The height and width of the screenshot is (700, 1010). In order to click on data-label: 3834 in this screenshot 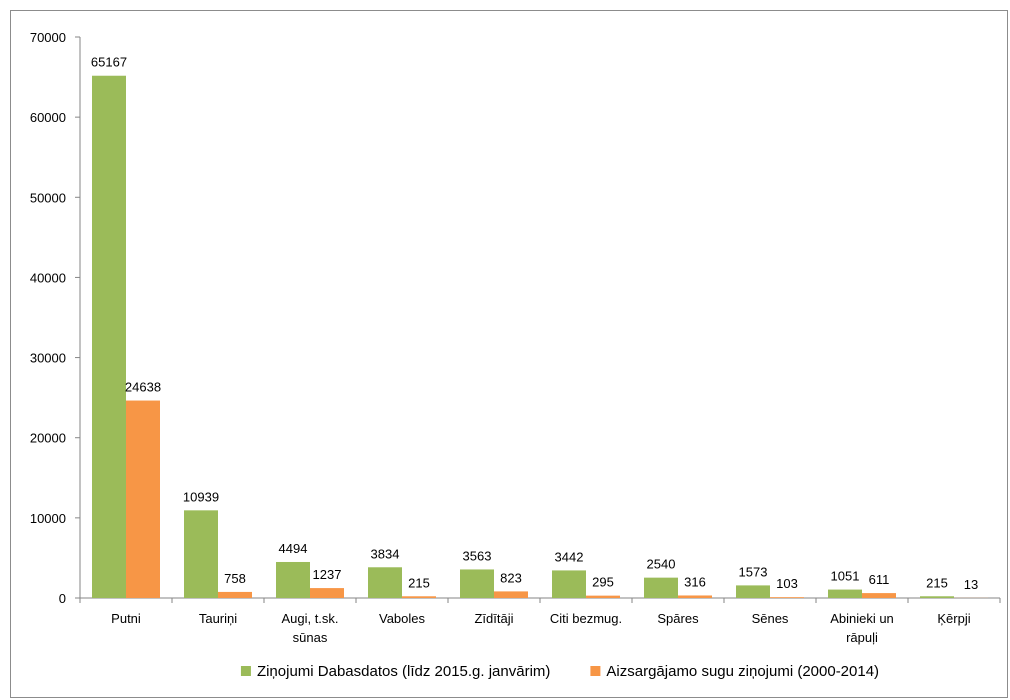, I will do `click(385, 553)`.